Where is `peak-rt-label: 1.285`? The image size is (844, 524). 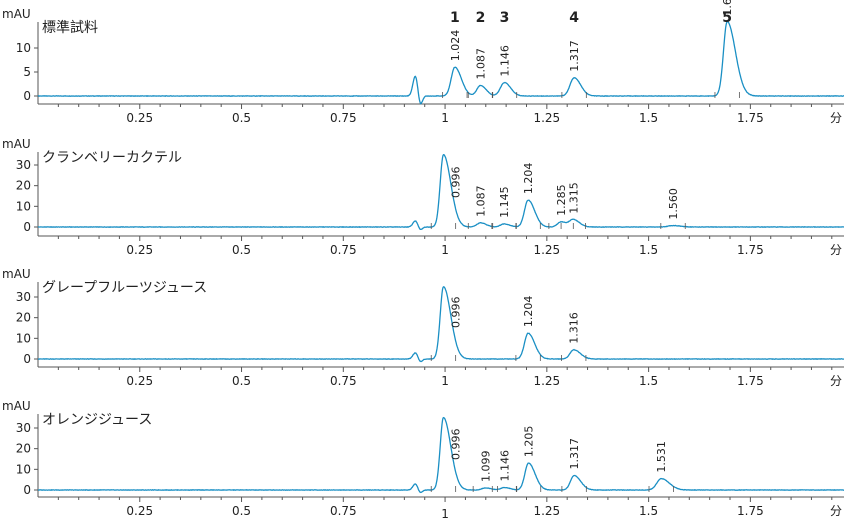 peak-rt-label: 1.285 is located at coordinates (561, 200).